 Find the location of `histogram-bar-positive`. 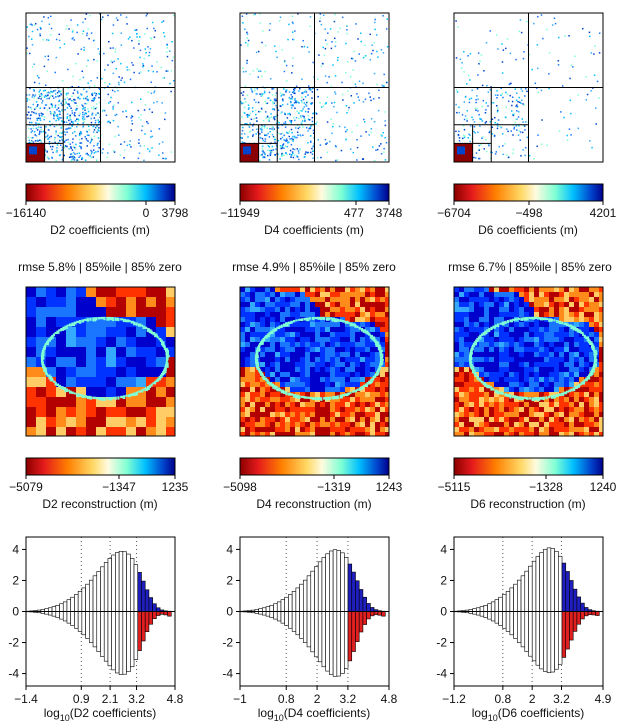

histogram-bar-positive is located at coordinates (327, 582).